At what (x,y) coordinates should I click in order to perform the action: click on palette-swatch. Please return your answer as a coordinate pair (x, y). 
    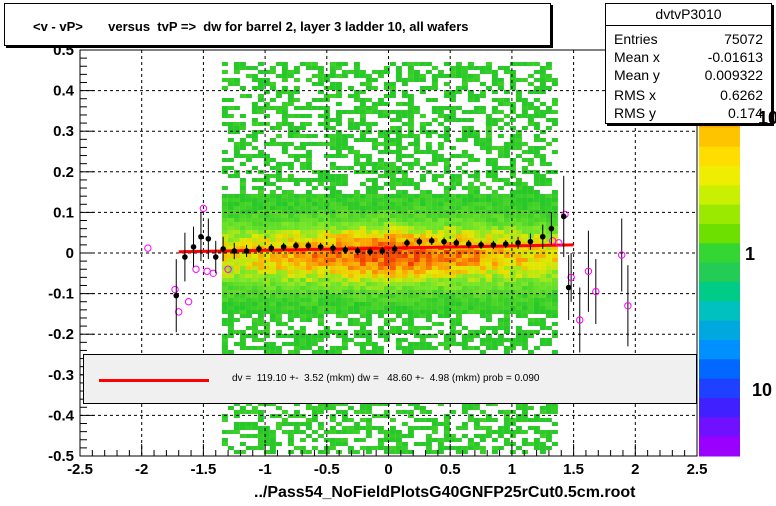
    Looking at the image, I should click on (719, 408).